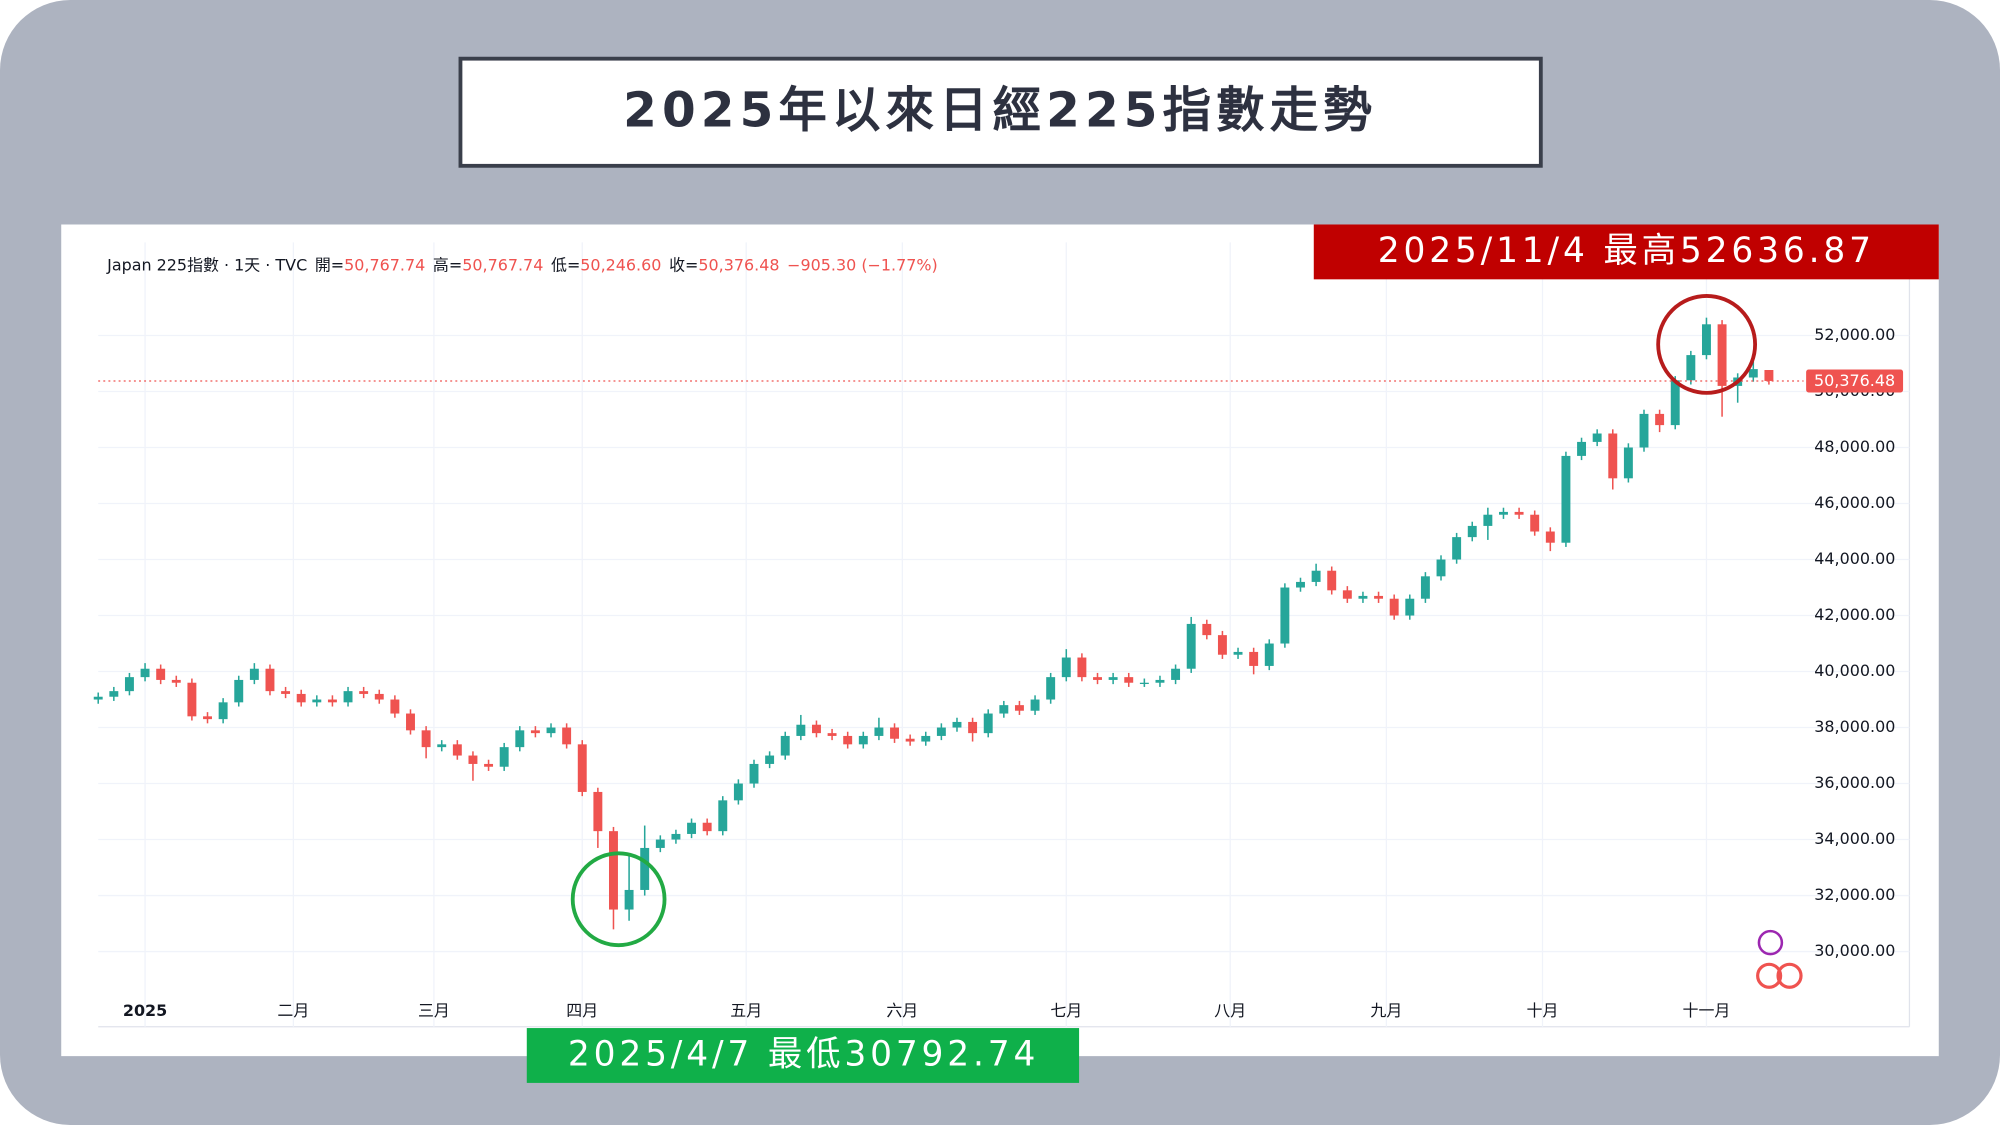 Image resolution: width=2000 pixels, height=1125 pixels. I want to click on annotation-text: 2025/4/7 最低30792.74, so click(803, 1055).